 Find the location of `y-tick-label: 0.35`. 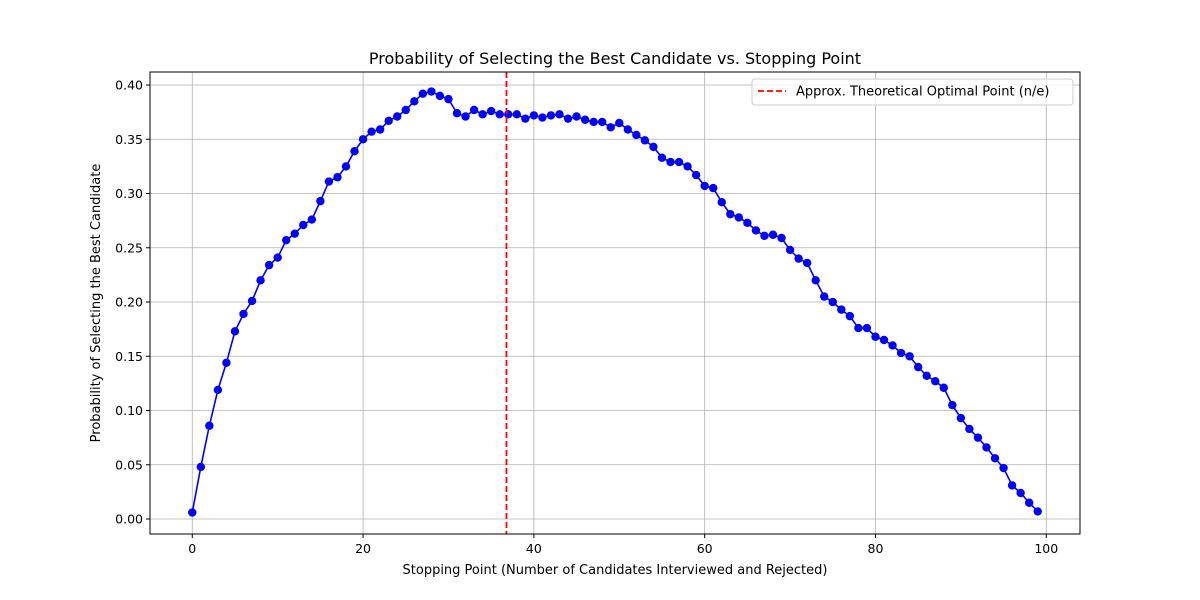

y-tick-label: 0.35 is located at coordinates (129, 139).